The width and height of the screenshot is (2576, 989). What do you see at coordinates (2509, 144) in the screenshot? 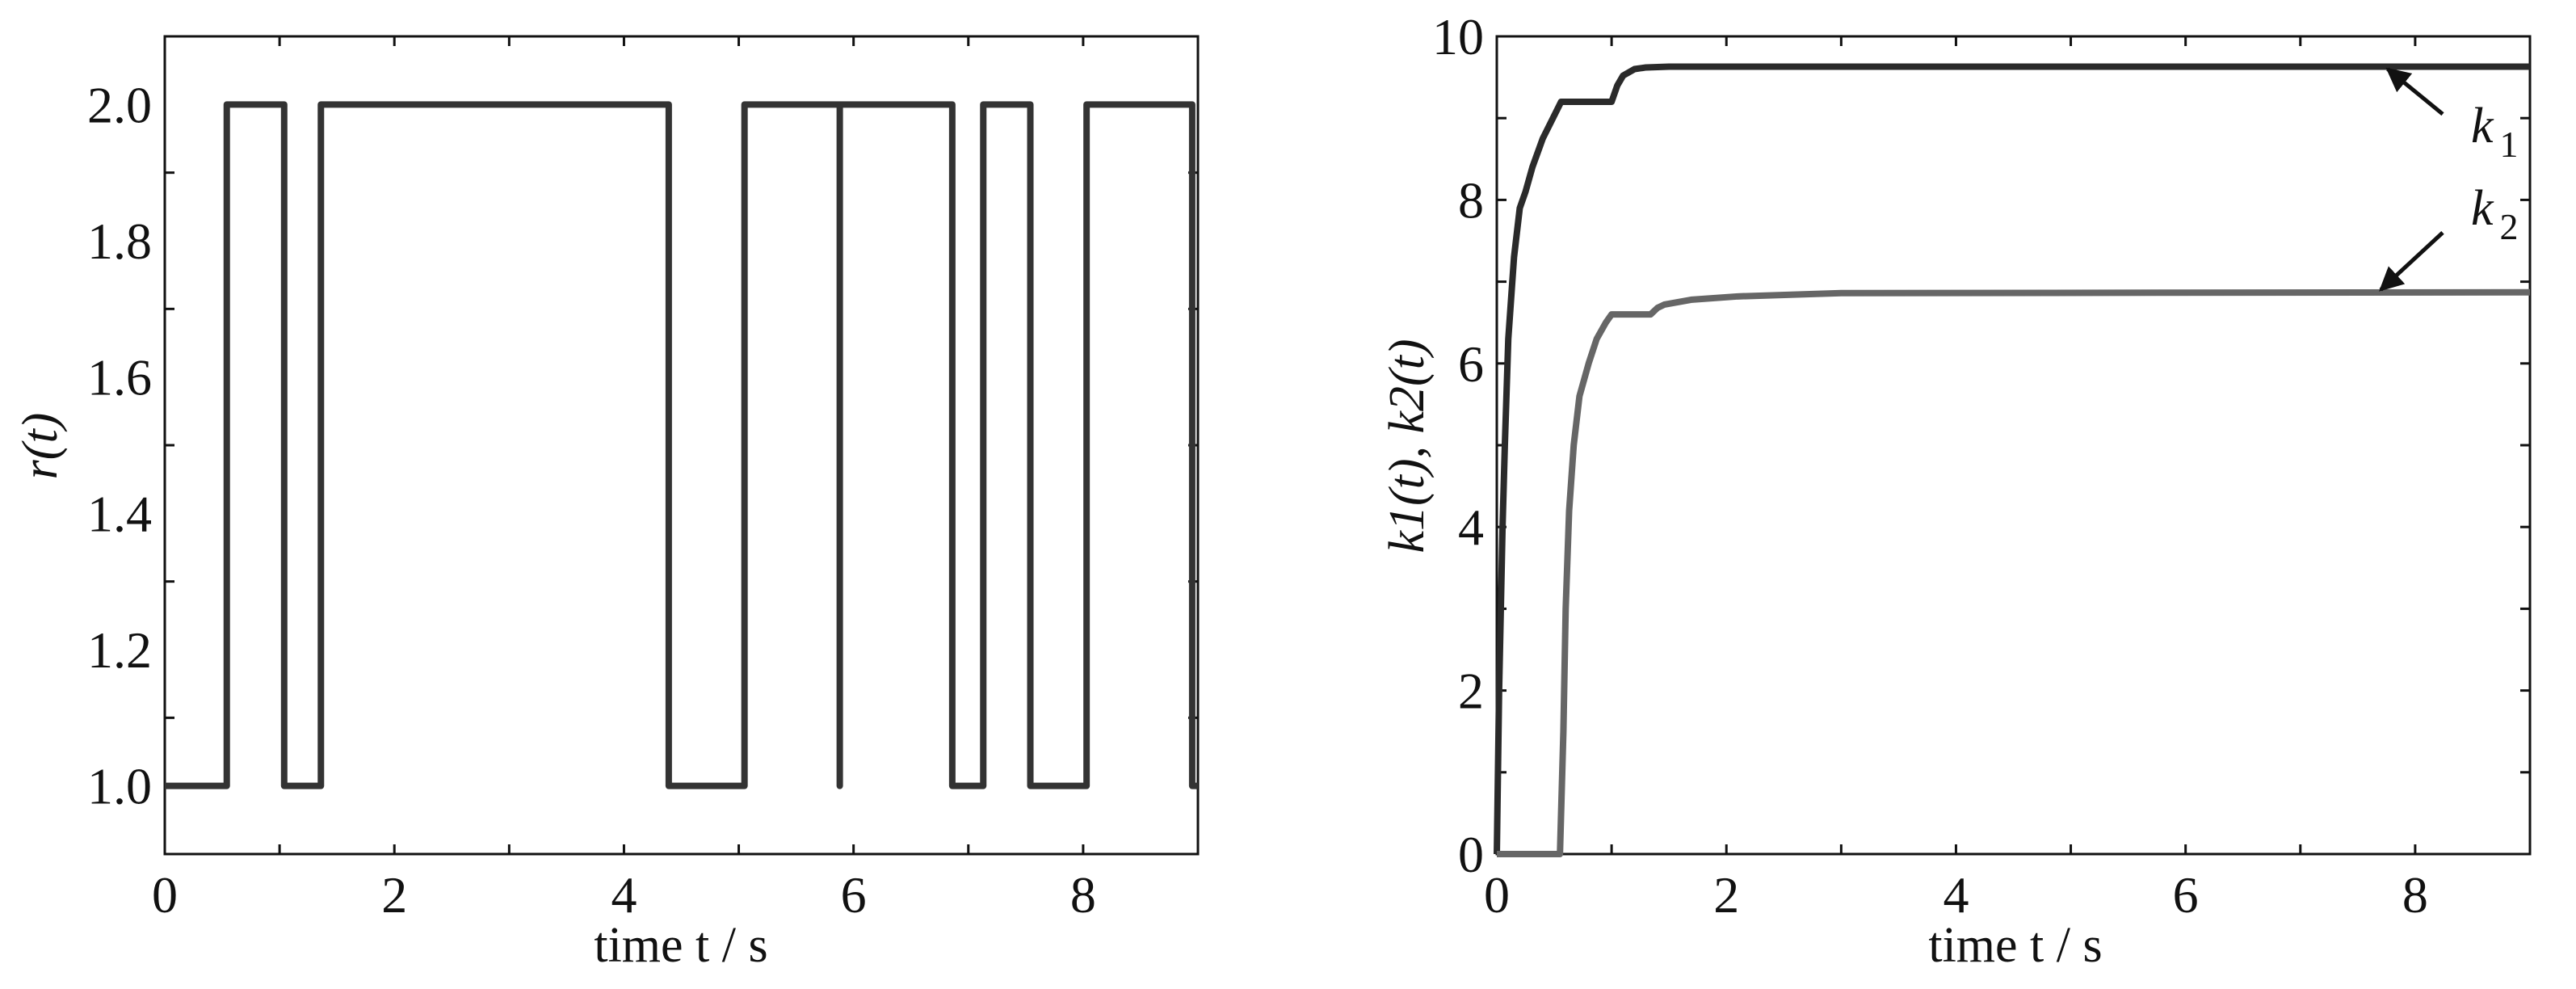
I see `k1-annotation-subscript: 1` at bounding box center [2509, 144].